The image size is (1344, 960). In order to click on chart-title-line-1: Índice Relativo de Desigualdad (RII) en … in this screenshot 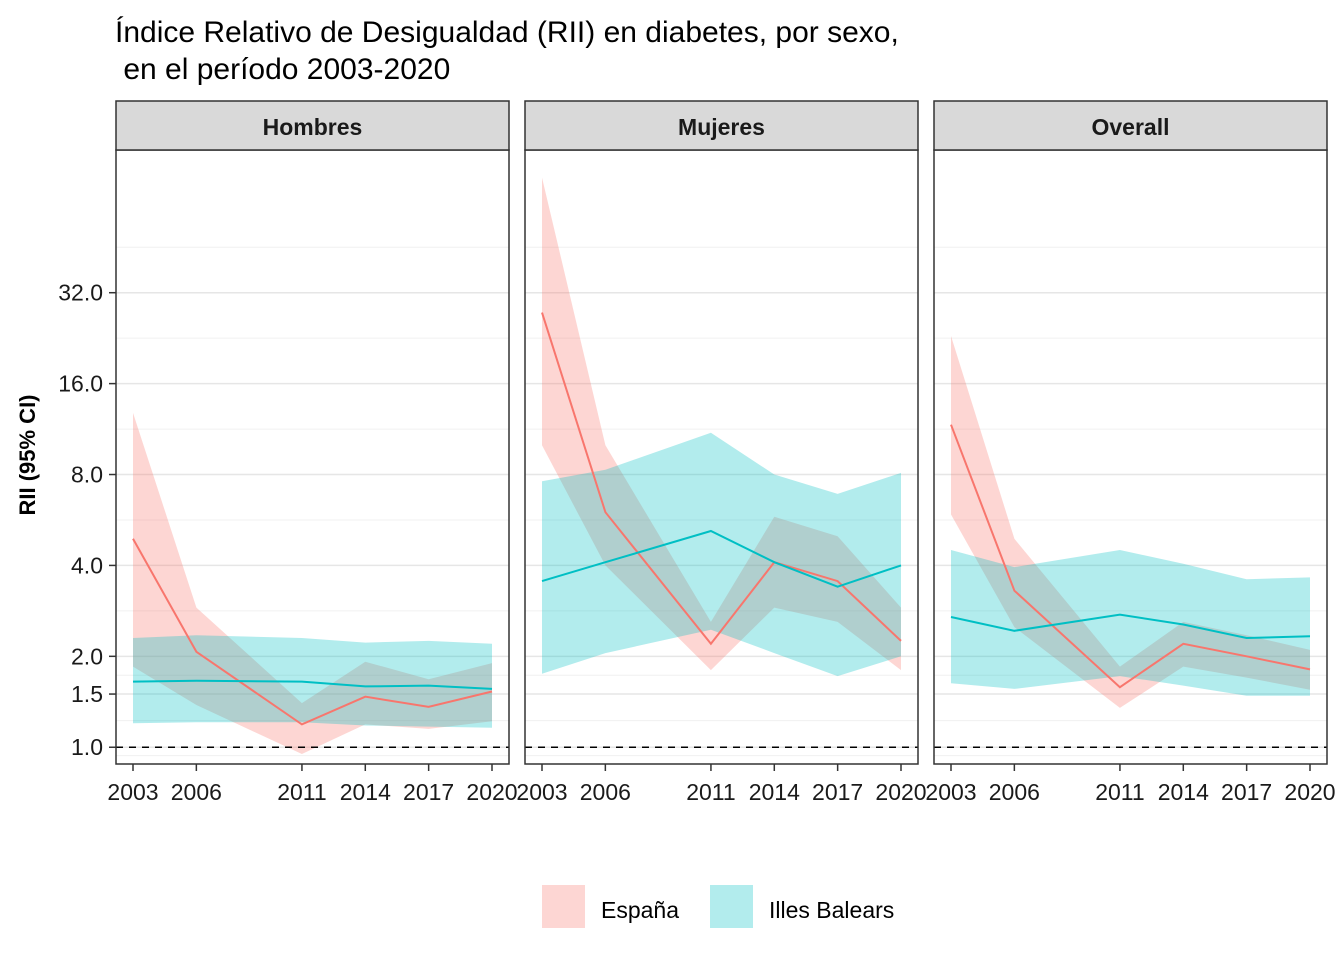, I will do `click(507, 32)`.